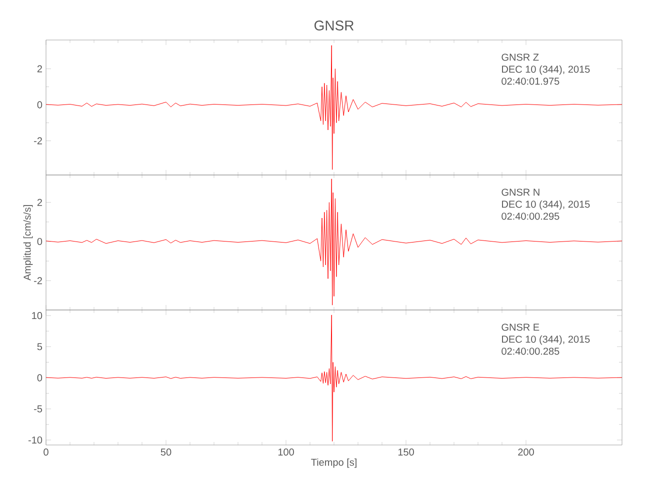  I want to click on x-tick-label: 200, so click(526, 452).